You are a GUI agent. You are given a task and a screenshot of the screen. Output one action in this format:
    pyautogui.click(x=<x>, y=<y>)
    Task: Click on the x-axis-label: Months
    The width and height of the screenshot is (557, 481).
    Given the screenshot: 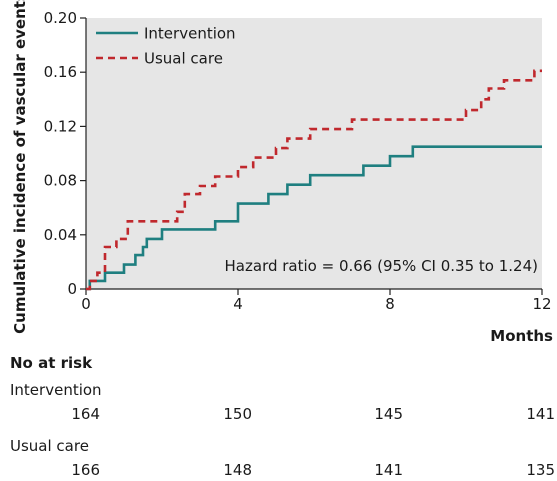 What is the action you would take?
    pyautogui.click(x=521, y=336)
    